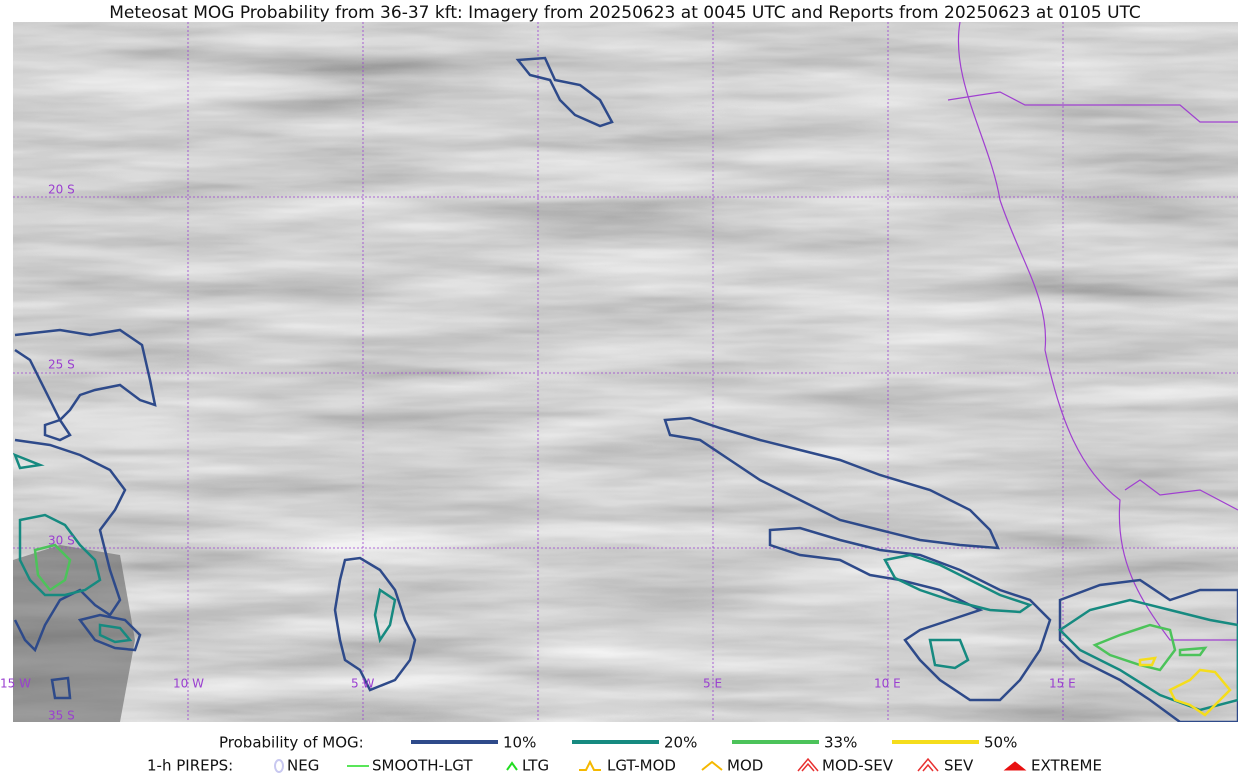  I want to click on legend-entry: MOD, so click(745, 766).